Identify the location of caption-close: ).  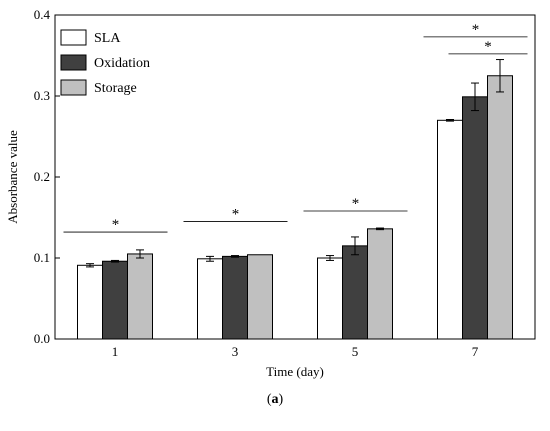
(281, 399).